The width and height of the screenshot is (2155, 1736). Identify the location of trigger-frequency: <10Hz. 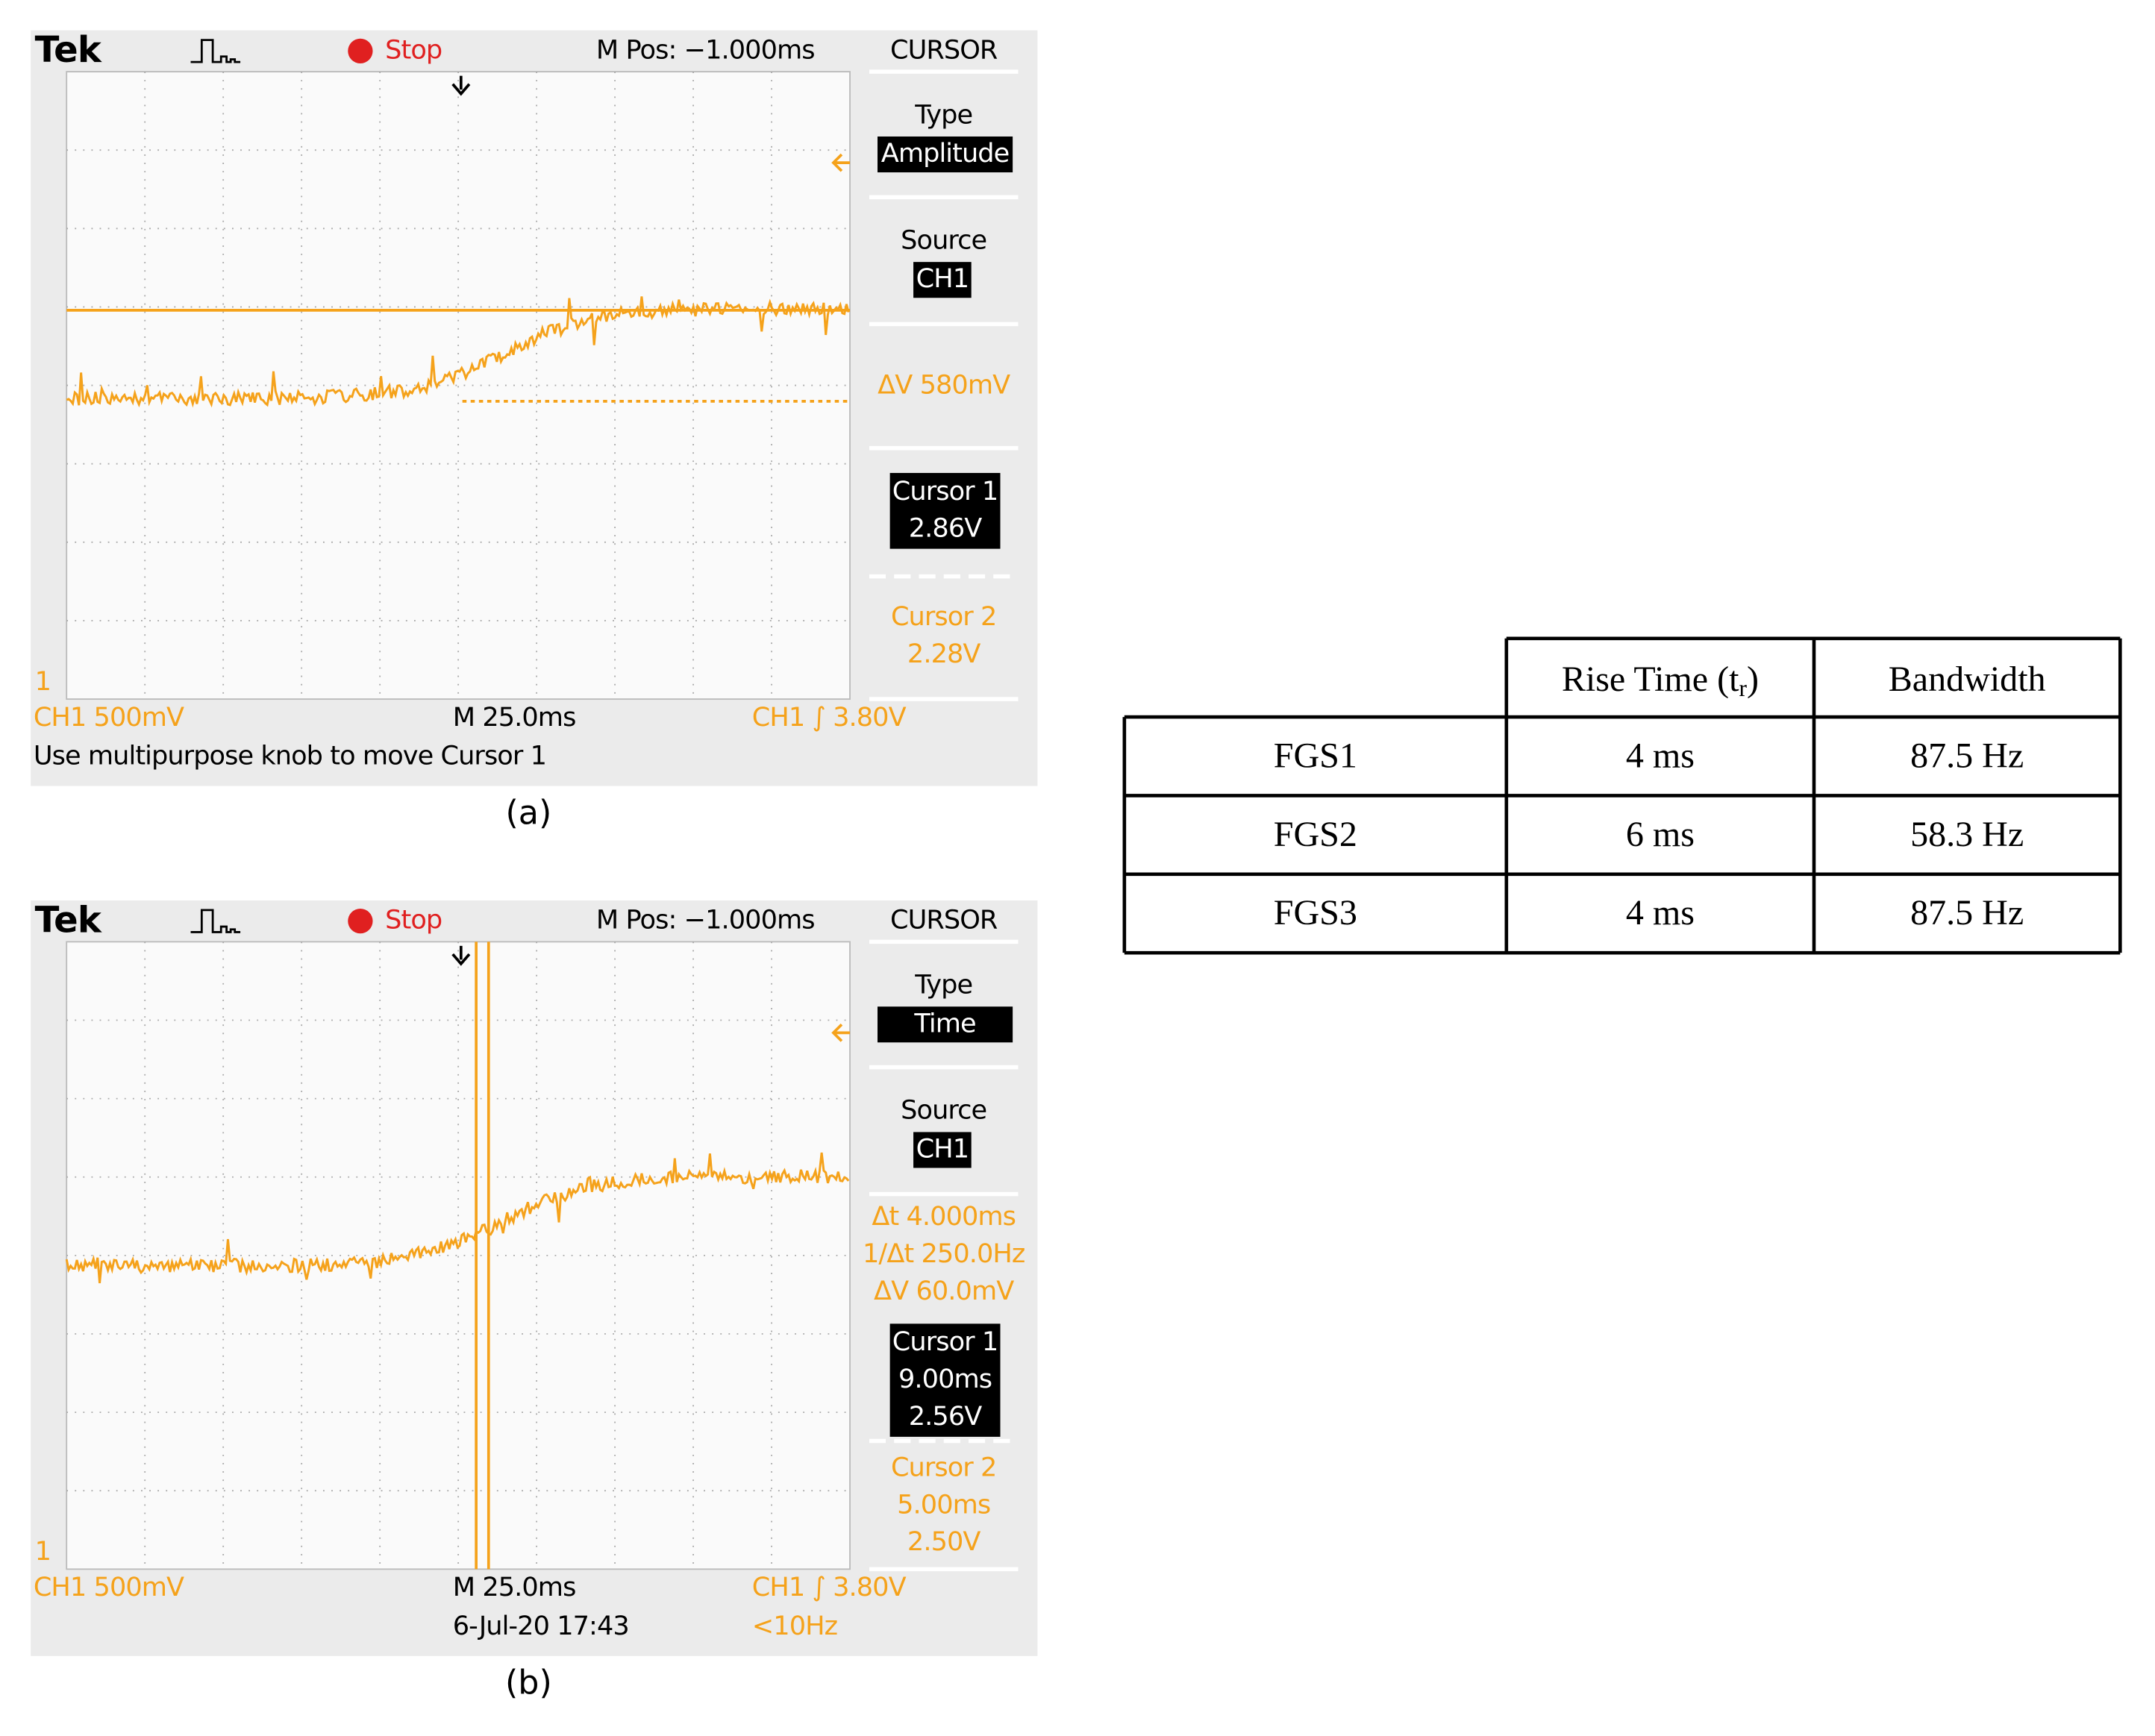
(795, 1626).